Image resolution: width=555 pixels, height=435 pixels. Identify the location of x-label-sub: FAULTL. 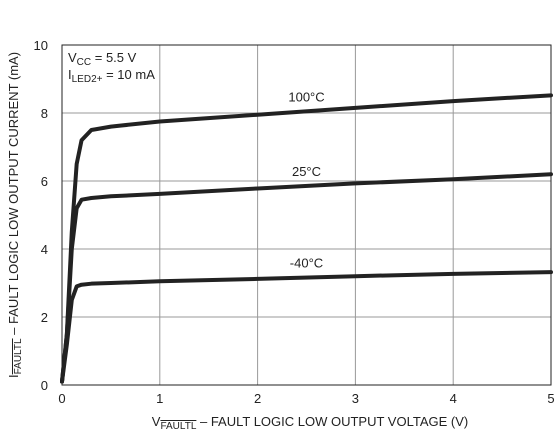
(178, 426).